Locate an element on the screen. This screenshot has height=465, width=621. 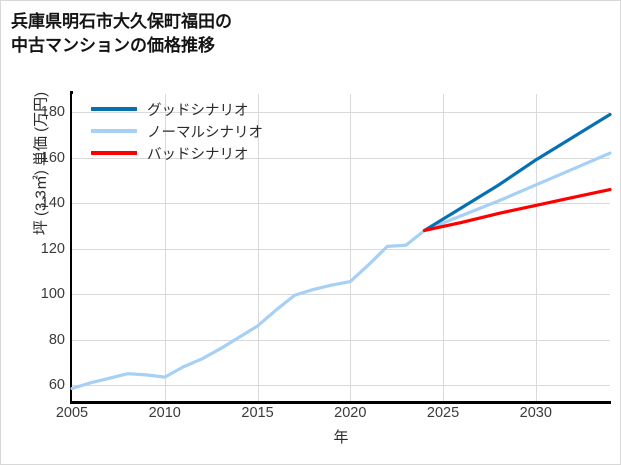
x-tick-label: 2005 is located at coordinates (72, 413).